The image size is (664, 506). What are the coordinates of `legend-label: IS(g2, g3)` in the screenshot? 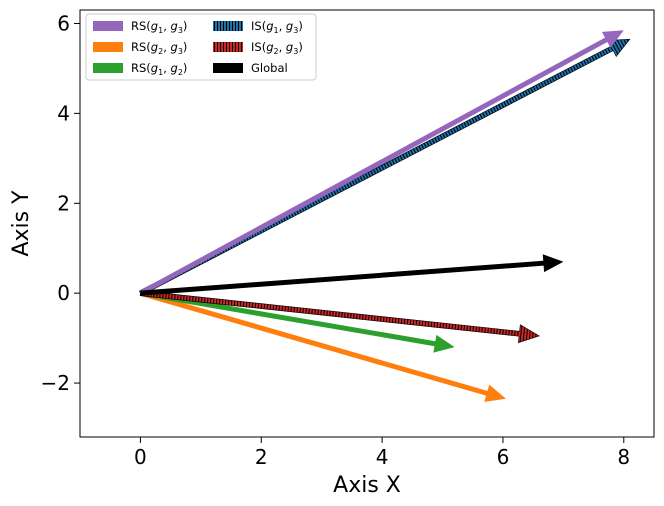 It's located at (277, 48).